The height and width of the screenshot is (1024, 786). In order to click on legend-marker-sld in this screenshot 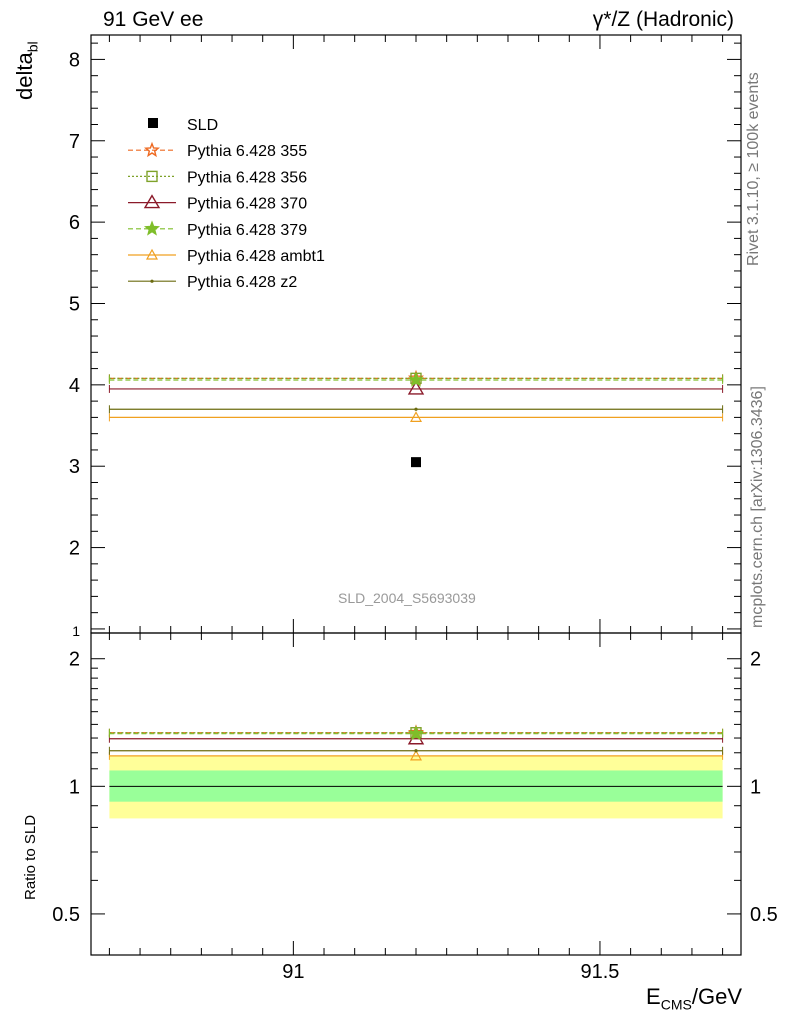, I will do `click(153, 123)`.